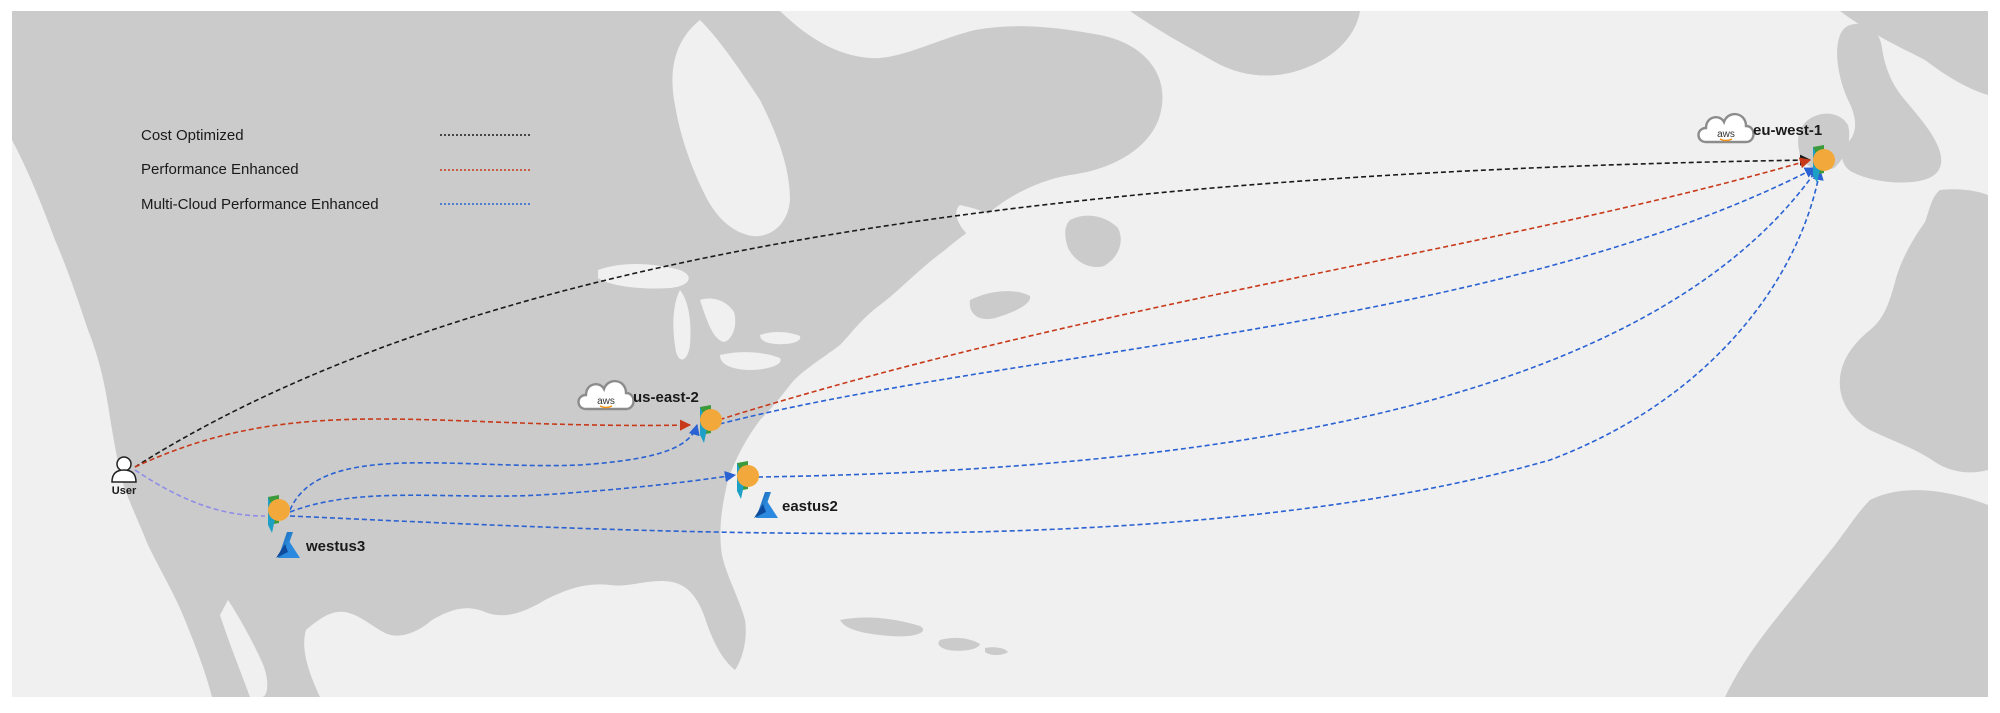 The image size is (2000, 713). What do you see at coordinates (124, 469) in the screenshot?
I see `user-icon` at bounding box center [124, 469].